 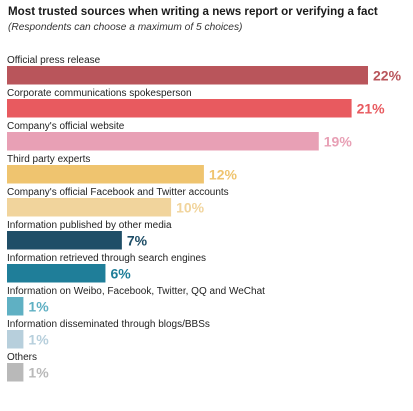 What do you see at coordinates (338, 141) in the screenshot?
I see `value-label: 19%` at bounding box center [338, 141].